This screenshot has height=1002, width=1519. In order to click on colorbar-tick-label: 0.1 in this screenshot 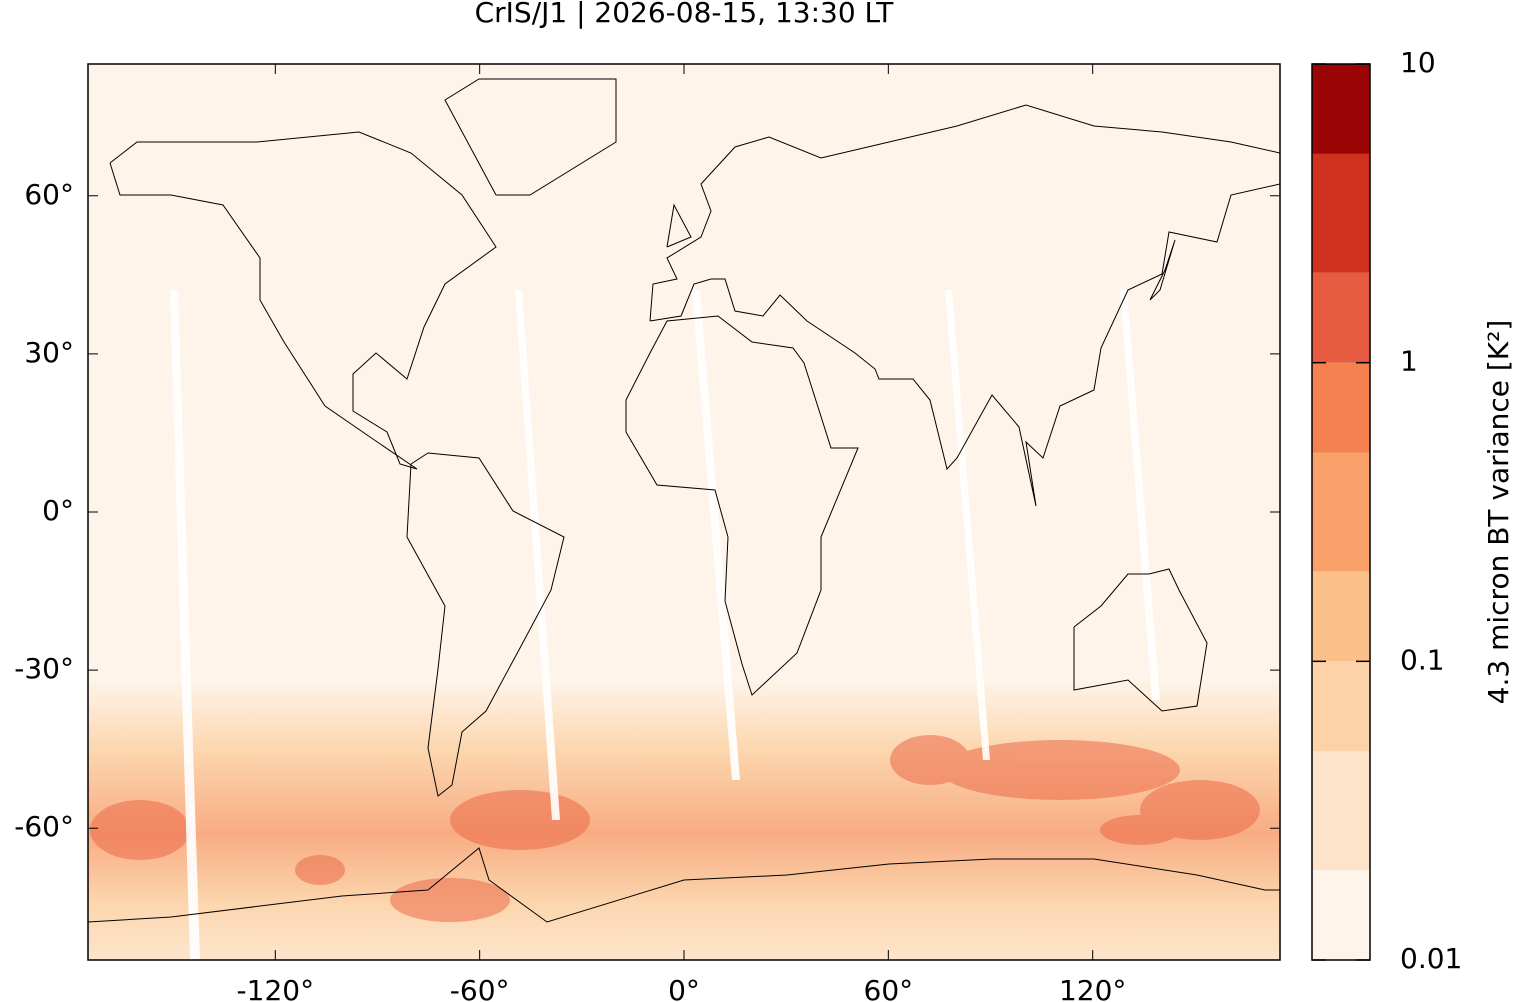, I will do `click(1422, 659)`.